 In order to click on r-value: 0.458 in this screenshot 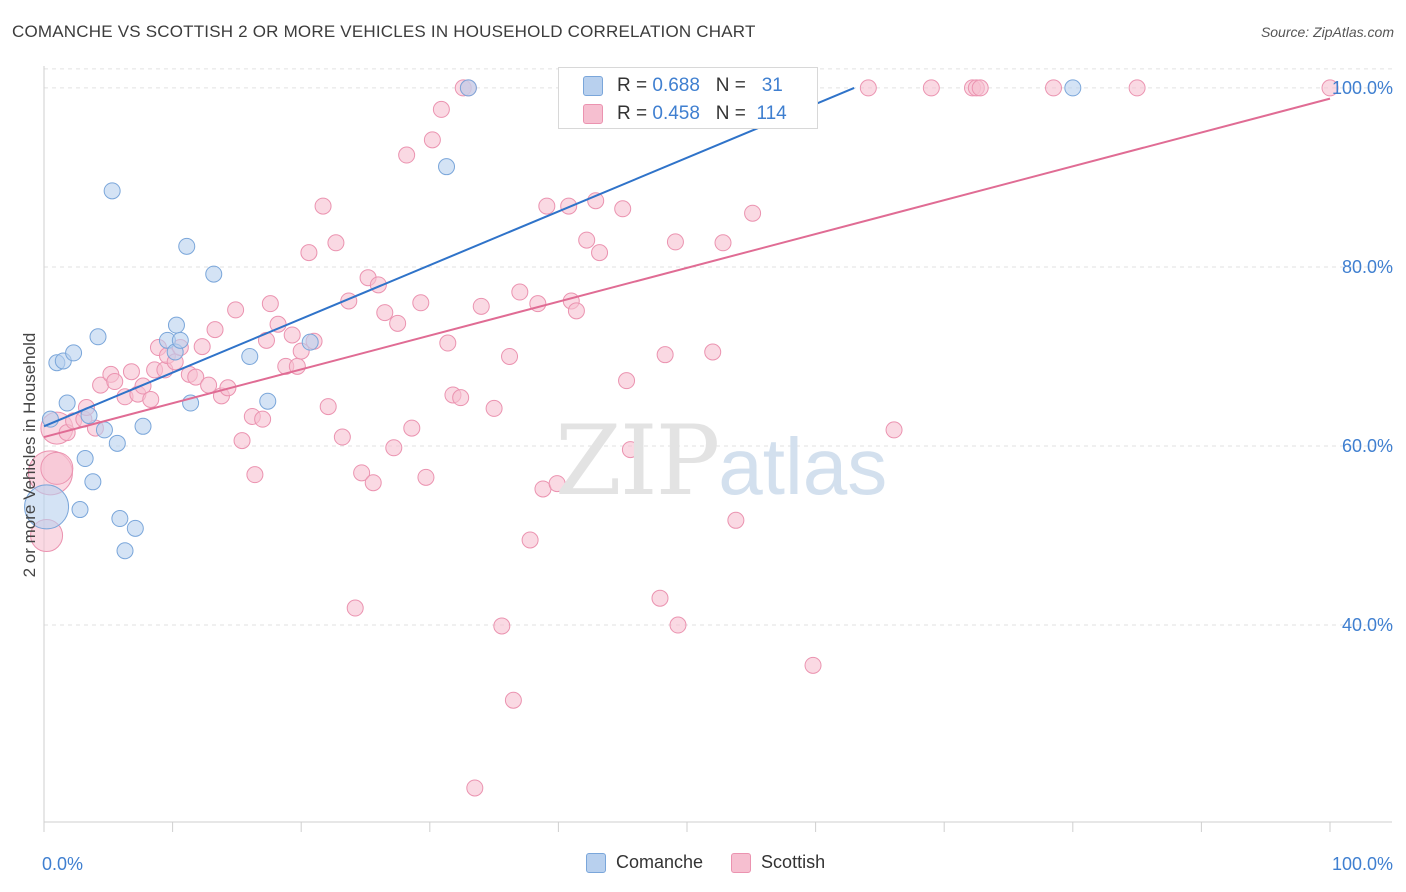, I will do `click(676, 113)`.